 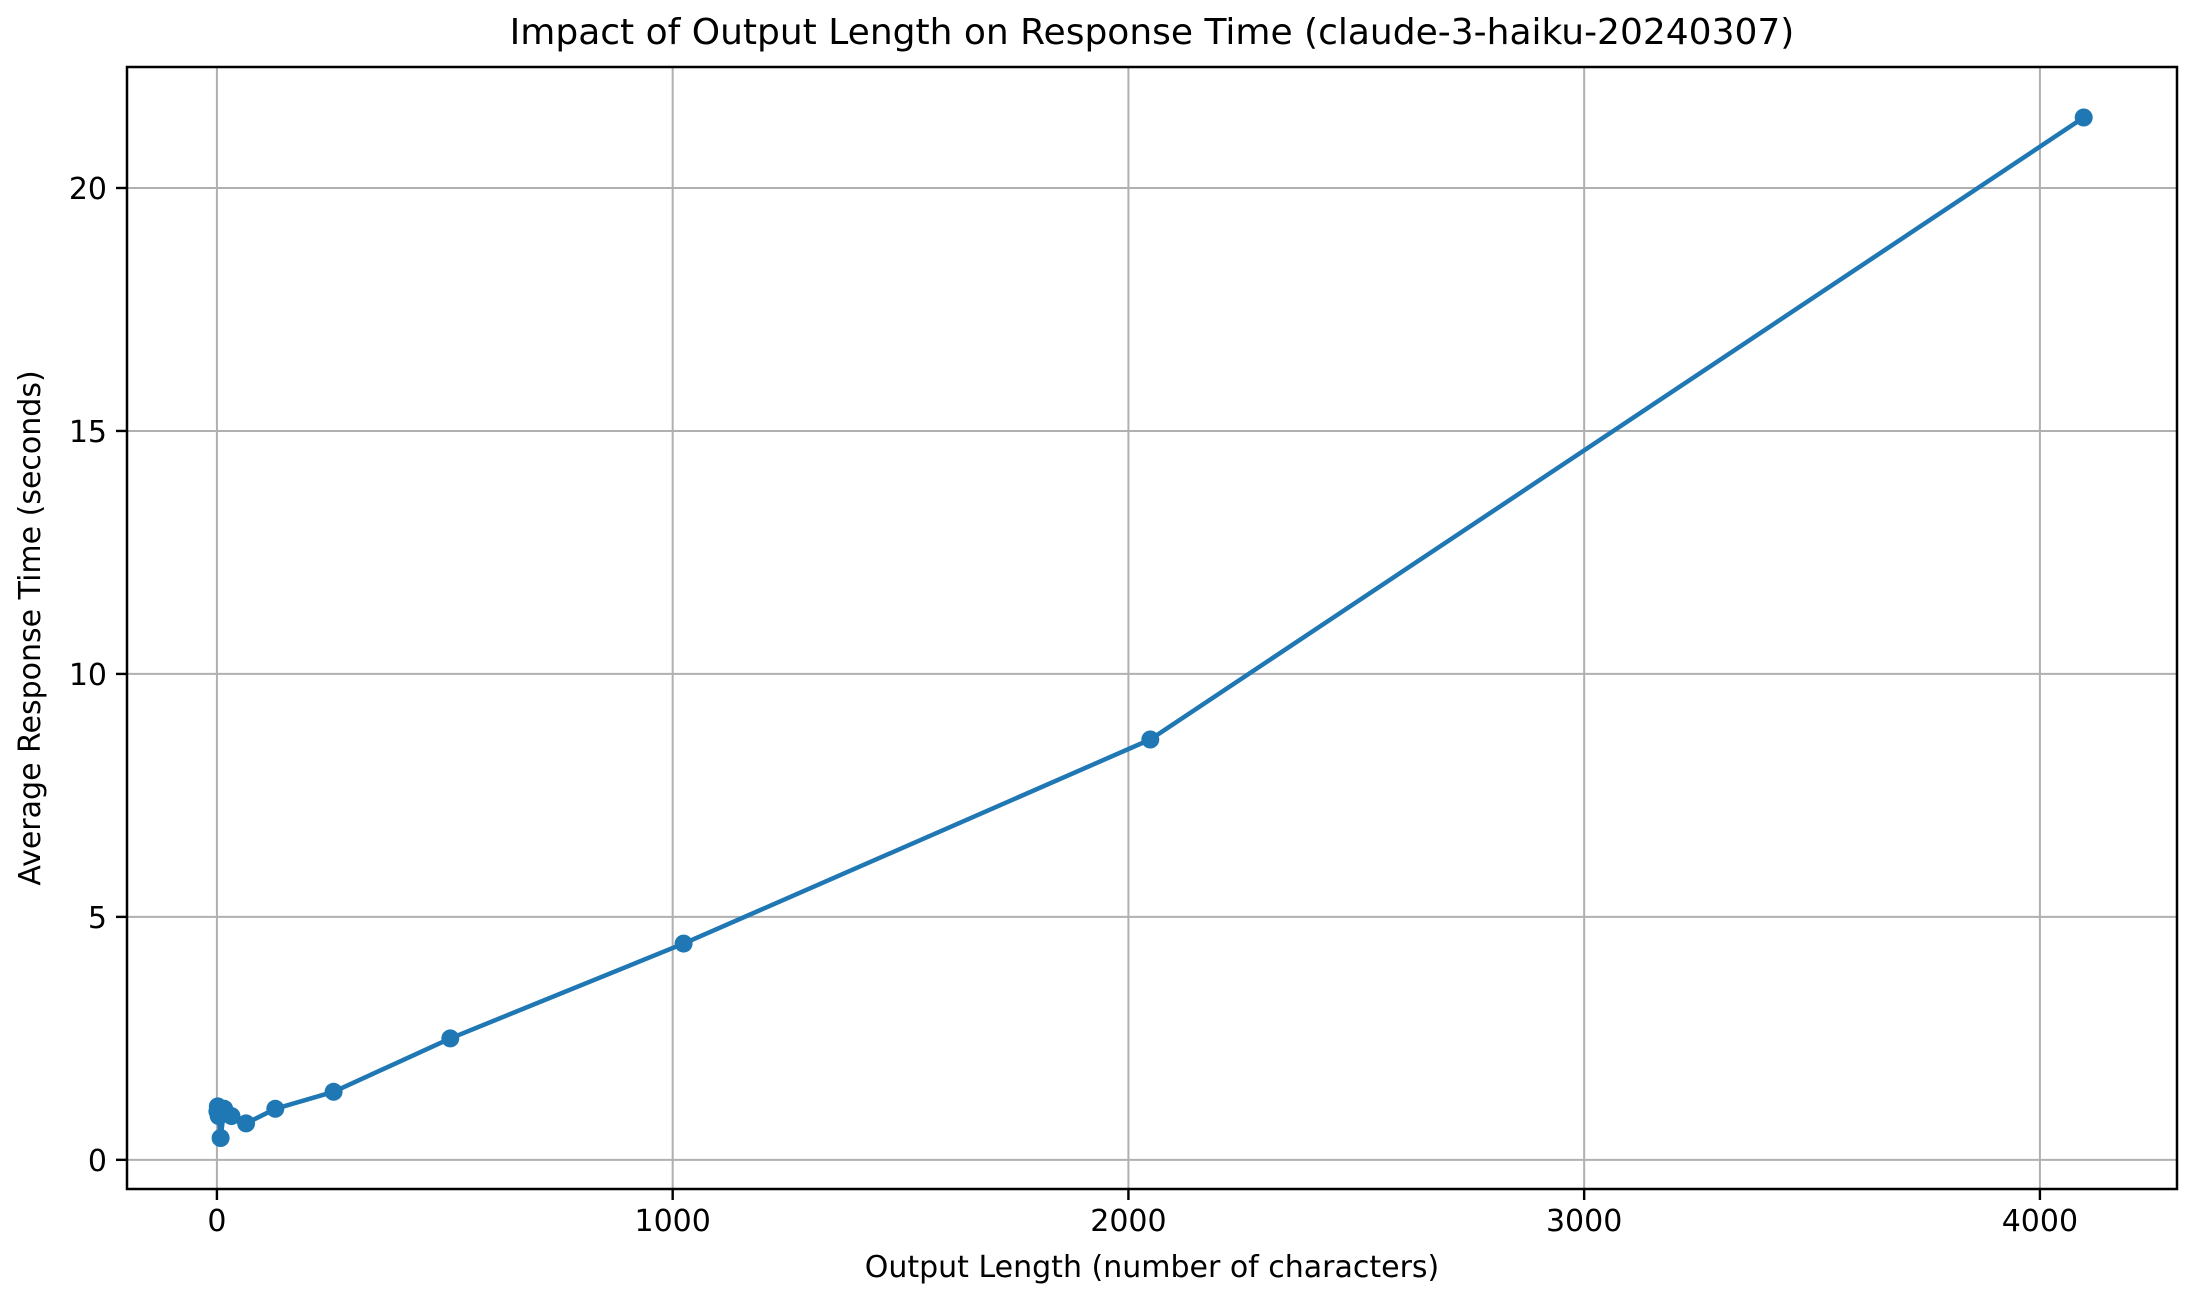 What do you see at coordinates (216, 1221) in the screenshot?
I see `x-tick-label: 0` at bounding box center [216, 1221].